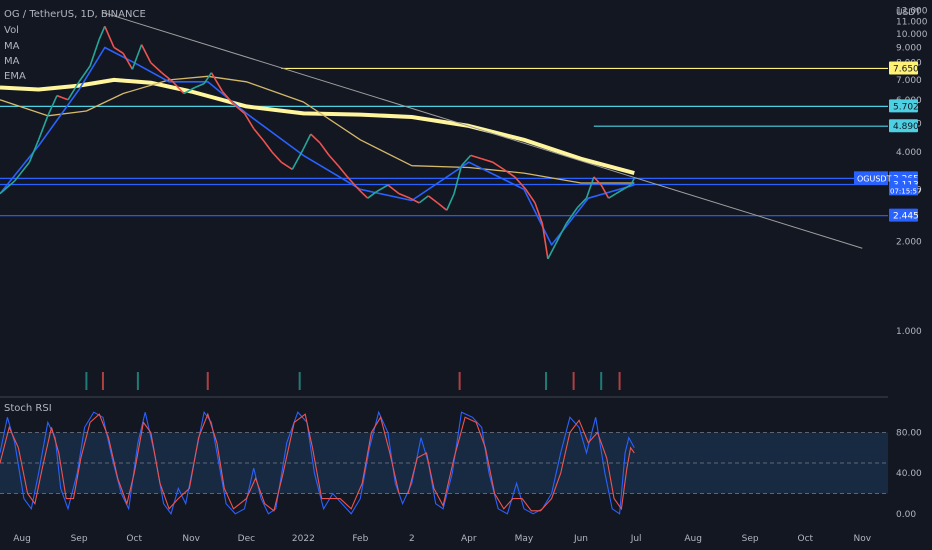 The width and height of the screenshot is (932, 550). Describe the element at coordinates (636, 539) in the screenshot. I see `time-tick-11: Jul` at that location.